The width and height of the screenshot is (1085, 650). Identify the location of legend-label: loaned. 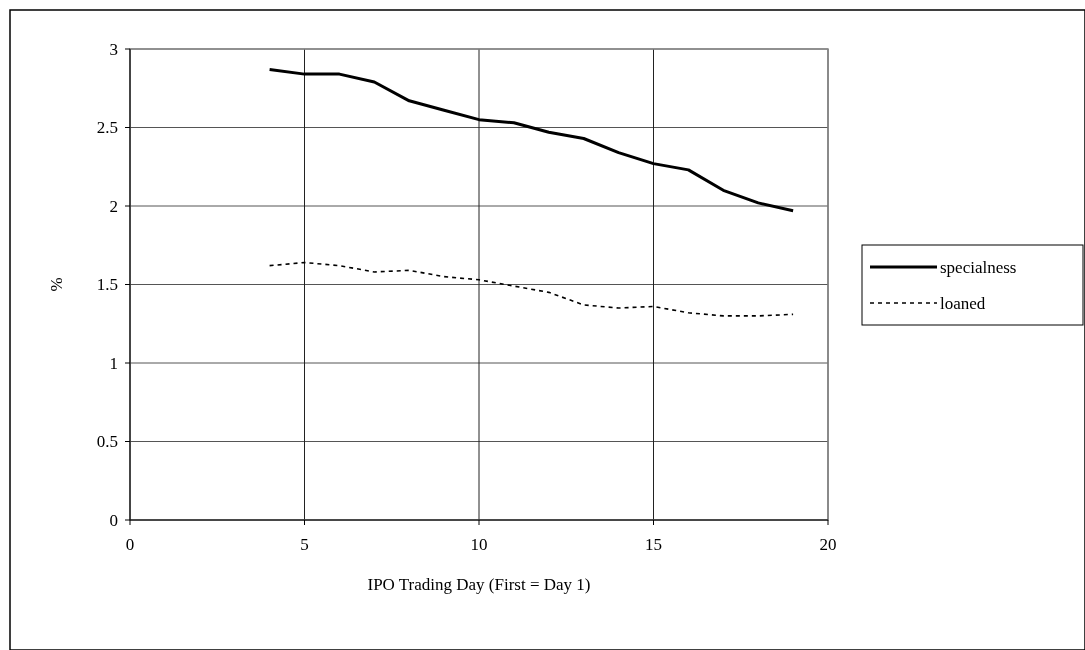
(963, 303).